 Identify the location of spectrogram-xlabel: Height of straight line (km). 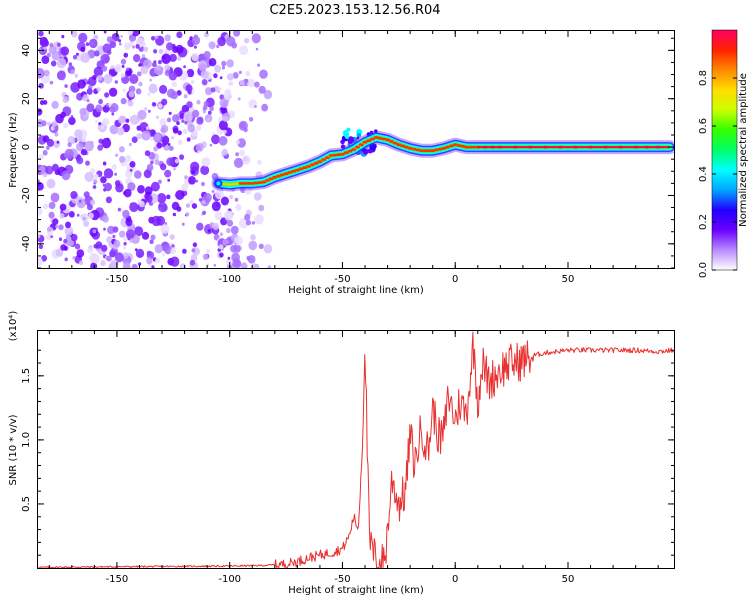
(356, 290).